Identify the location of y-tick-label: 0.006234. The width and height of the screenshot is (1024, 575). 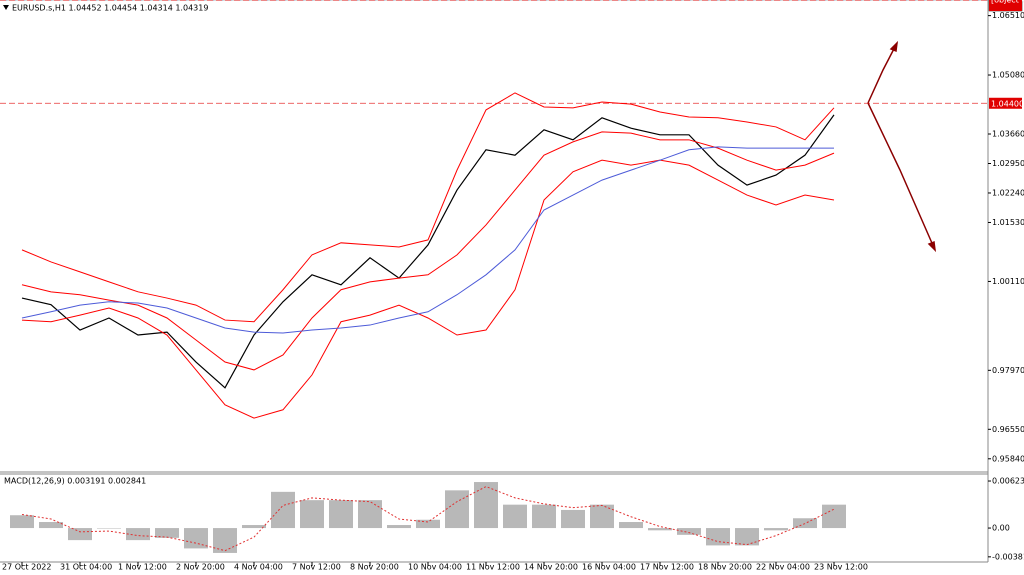
(1008, 481).